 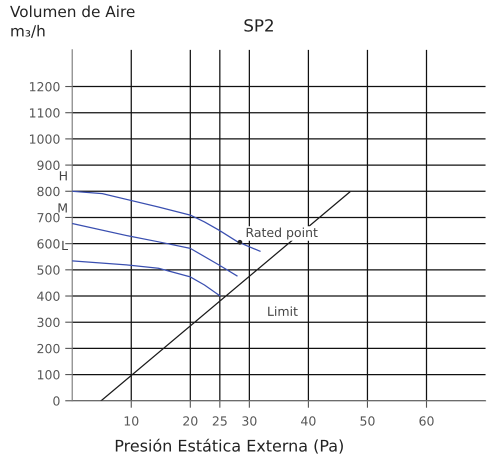 What do you see at coordinates (48, 165) in the screenshot?
I see `y-tick-label: 900` at bounding box center [48, 165].